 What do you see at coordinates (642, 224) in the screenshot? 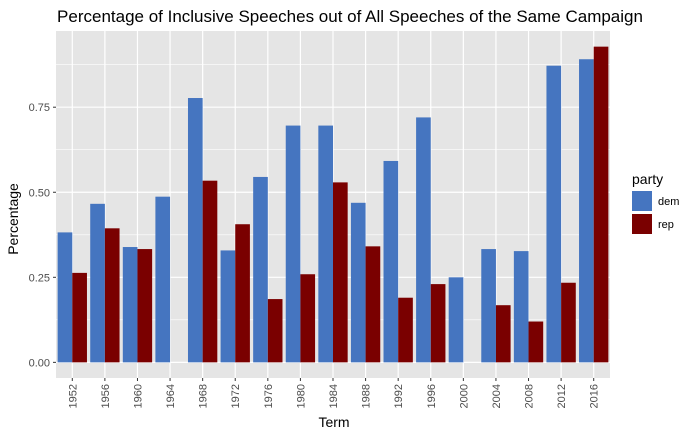
I see `legend-key-rep` at bounding box center [642, 224].